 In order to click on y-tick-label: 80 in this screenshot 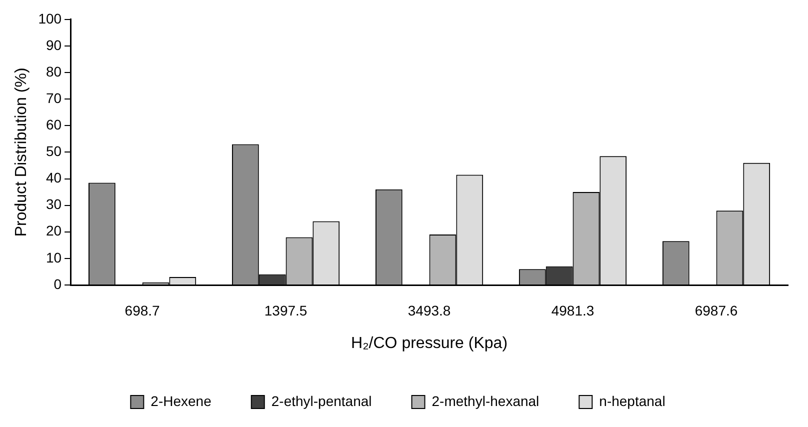, I will do `click(54, 71)`.